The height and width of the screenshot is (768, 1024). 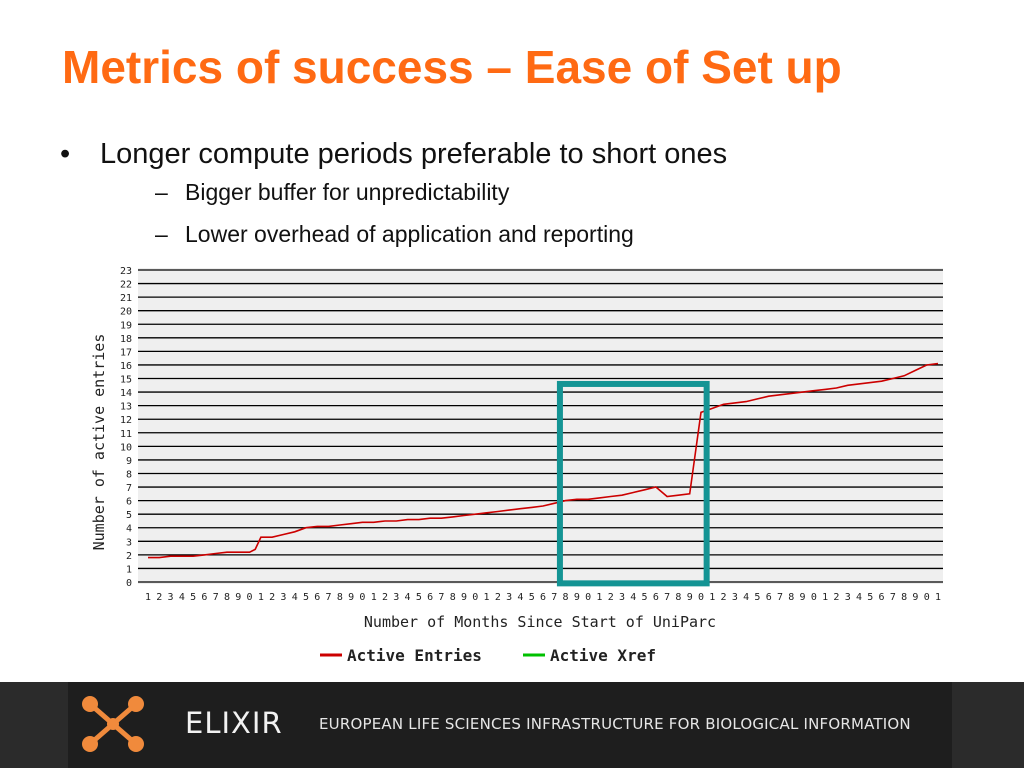 What do you see at coordinates (129, 461) in the screenshot?
I see `y-tick-label: 9` at bounding box center [129, 461].